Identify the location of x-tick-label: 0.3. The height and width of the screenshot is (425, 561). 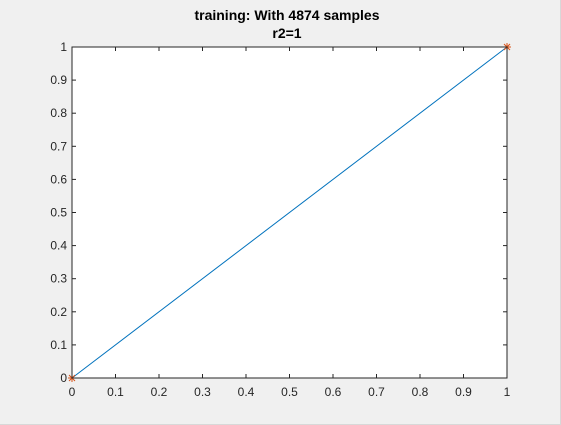
(202, 392).